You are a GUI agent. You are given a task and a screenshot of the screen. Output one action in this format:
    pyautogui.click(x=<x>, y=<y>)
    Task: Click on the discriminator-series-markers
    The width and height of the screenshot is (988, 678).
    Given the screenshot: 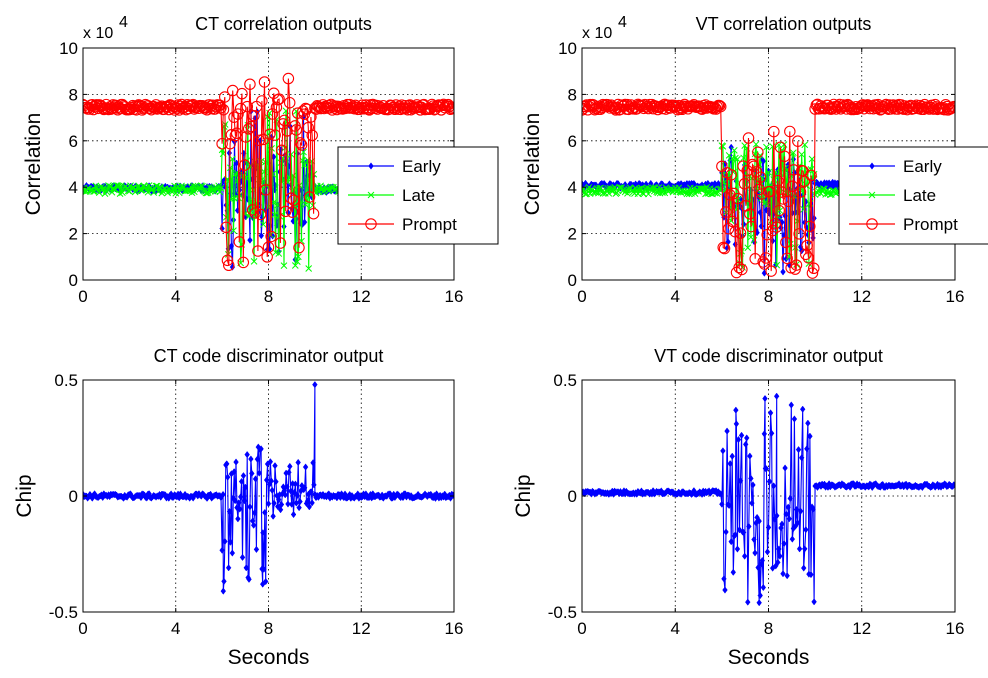 What is the action you would take?
    pyautogui.click(x=268, y=488)
    